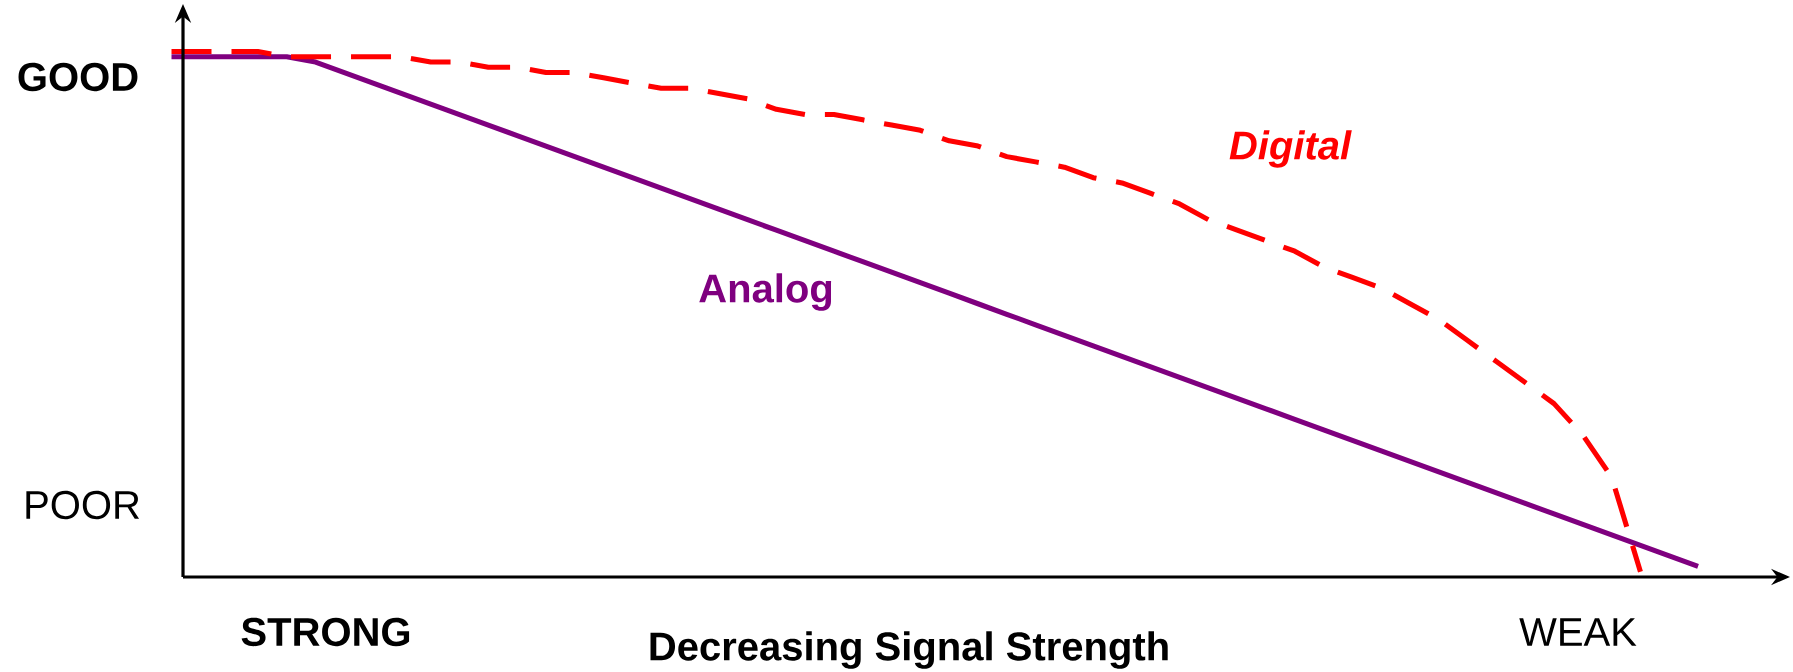 The width and height of the screenshot is (1793, 672). What do you see at coordinates (83, 505) in the screenshot?
I see `text: POOR` at bounding box center [83, 505].